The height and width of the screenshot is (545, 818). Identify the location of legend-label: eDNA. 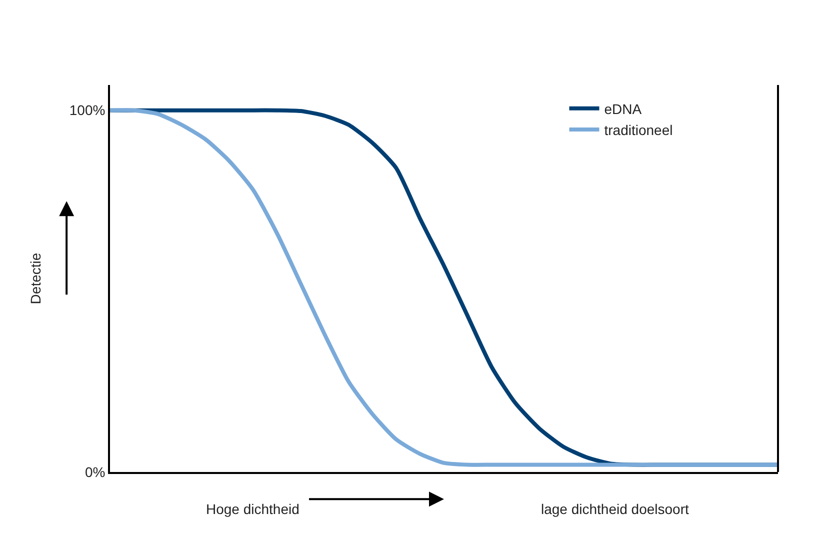
(623, 108).